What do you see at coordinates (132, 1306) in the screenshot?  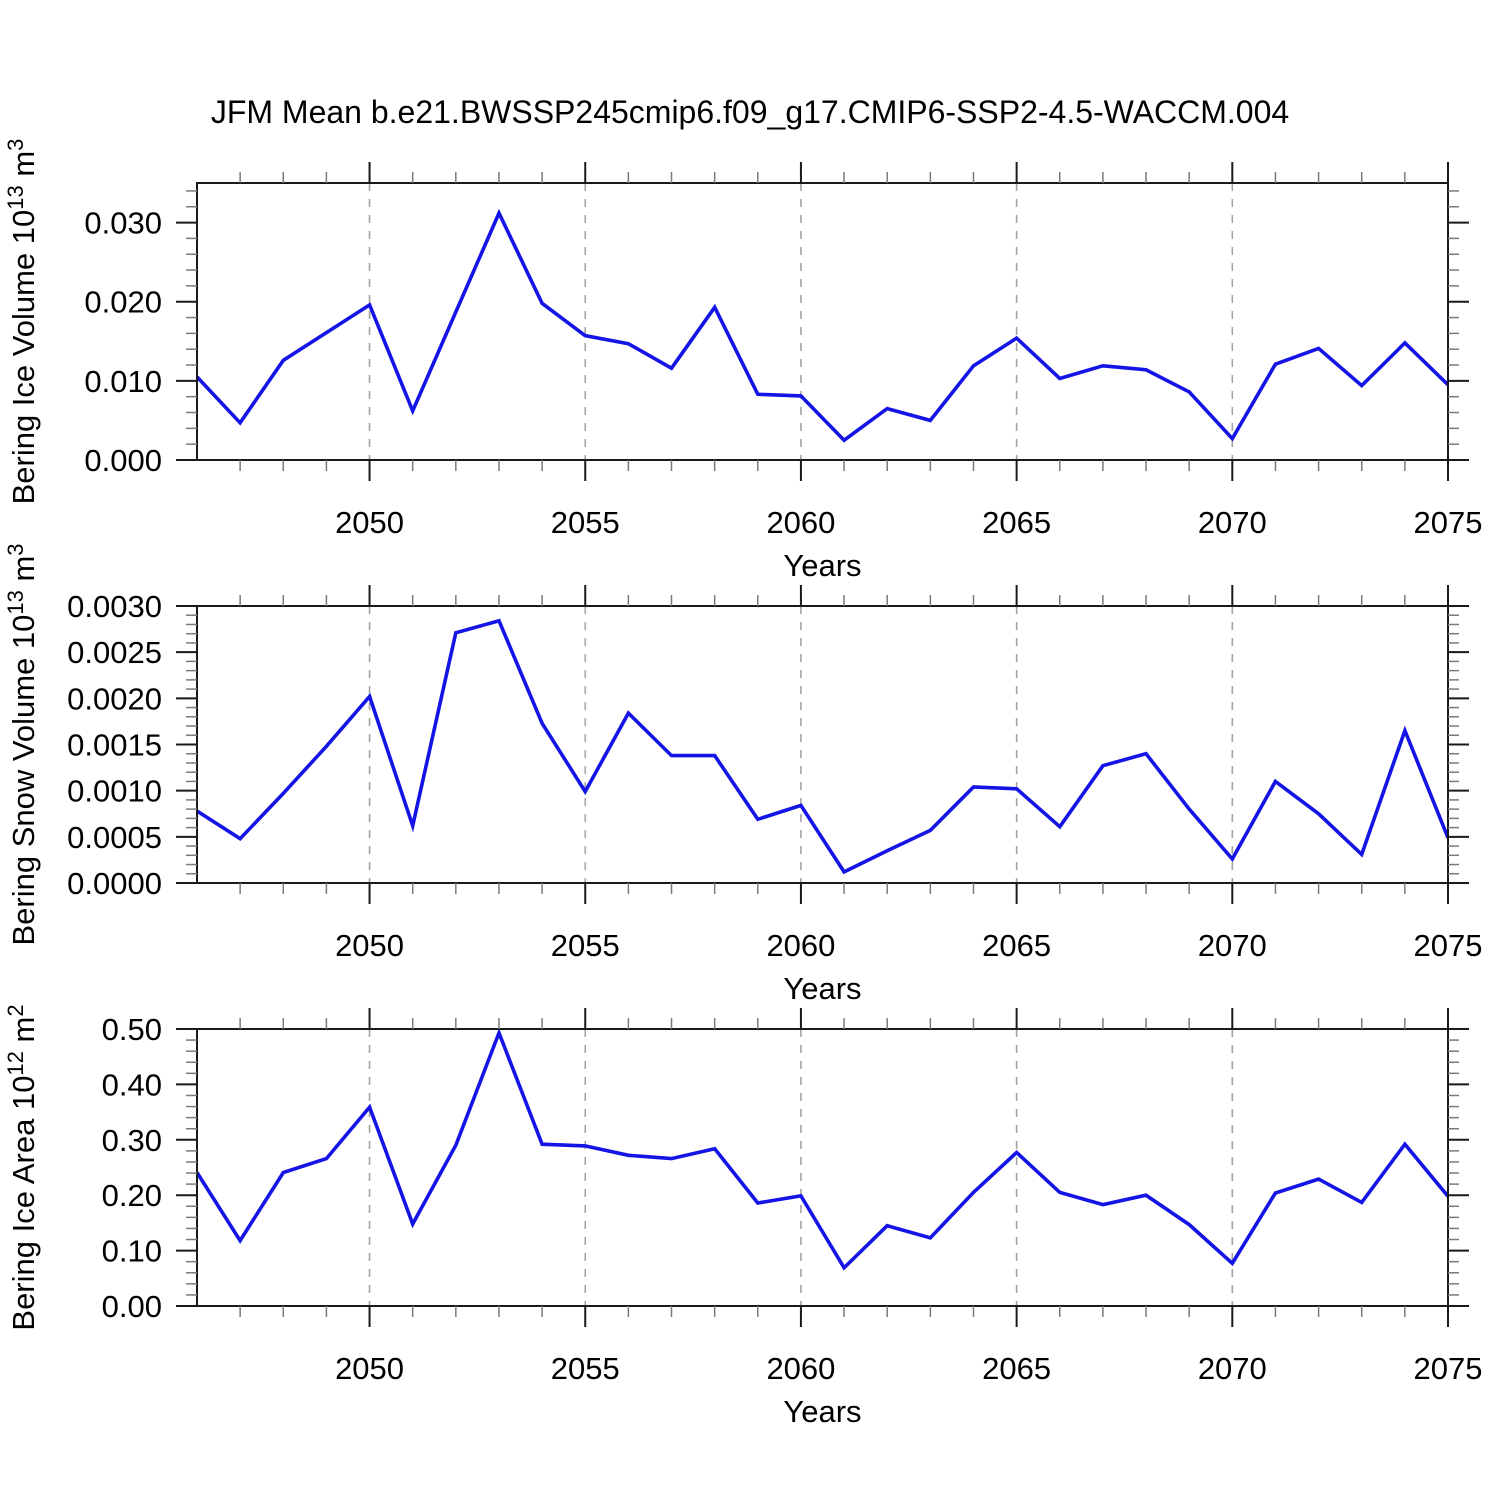 I see `y-tick-label: 0.00` at bounding box center [132, 1306].